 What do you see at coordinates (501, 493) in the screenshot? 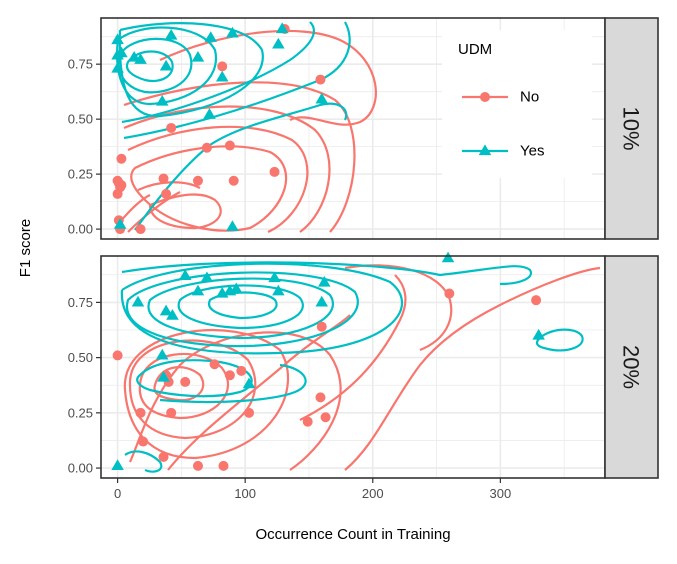
I see `x-tick-label: 300` at bounding box center [501, 493].